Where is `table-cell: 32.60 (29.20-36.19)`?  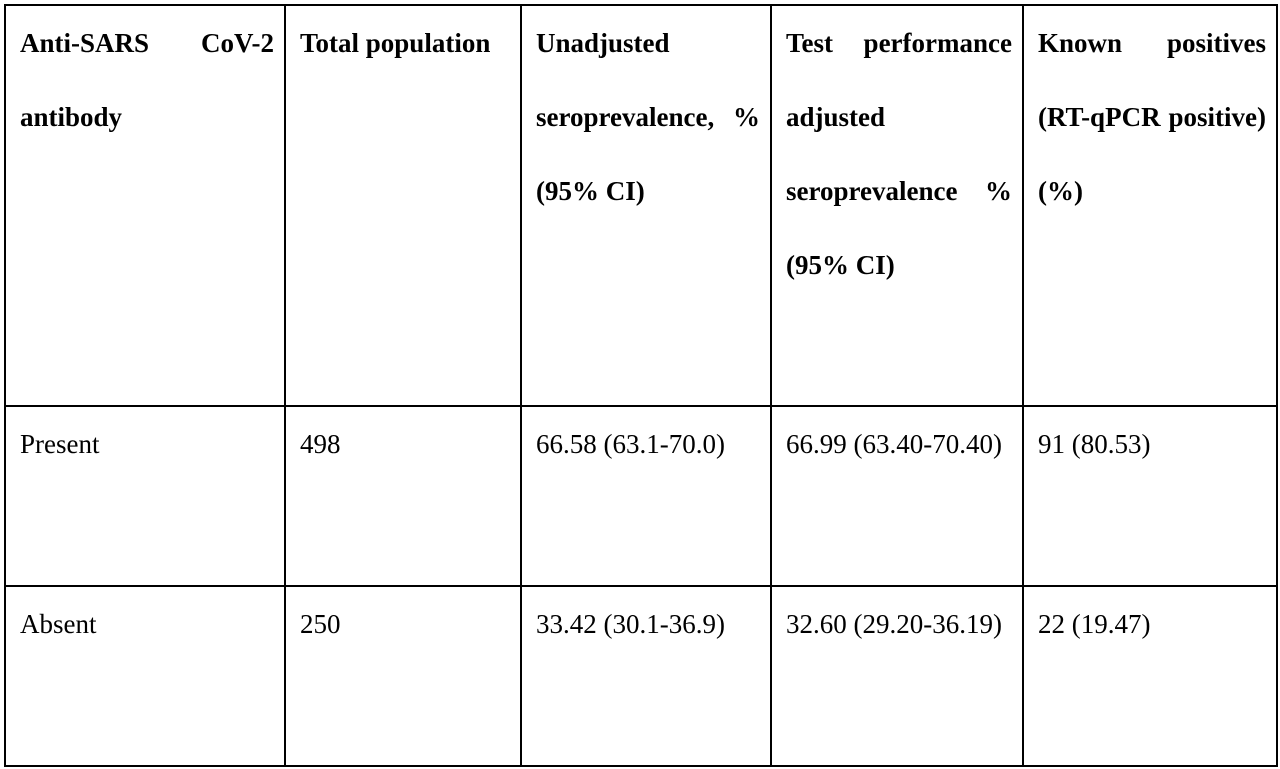
table-cell: 32.60 (29.20-36.19) is located at coordinates (897, 676).